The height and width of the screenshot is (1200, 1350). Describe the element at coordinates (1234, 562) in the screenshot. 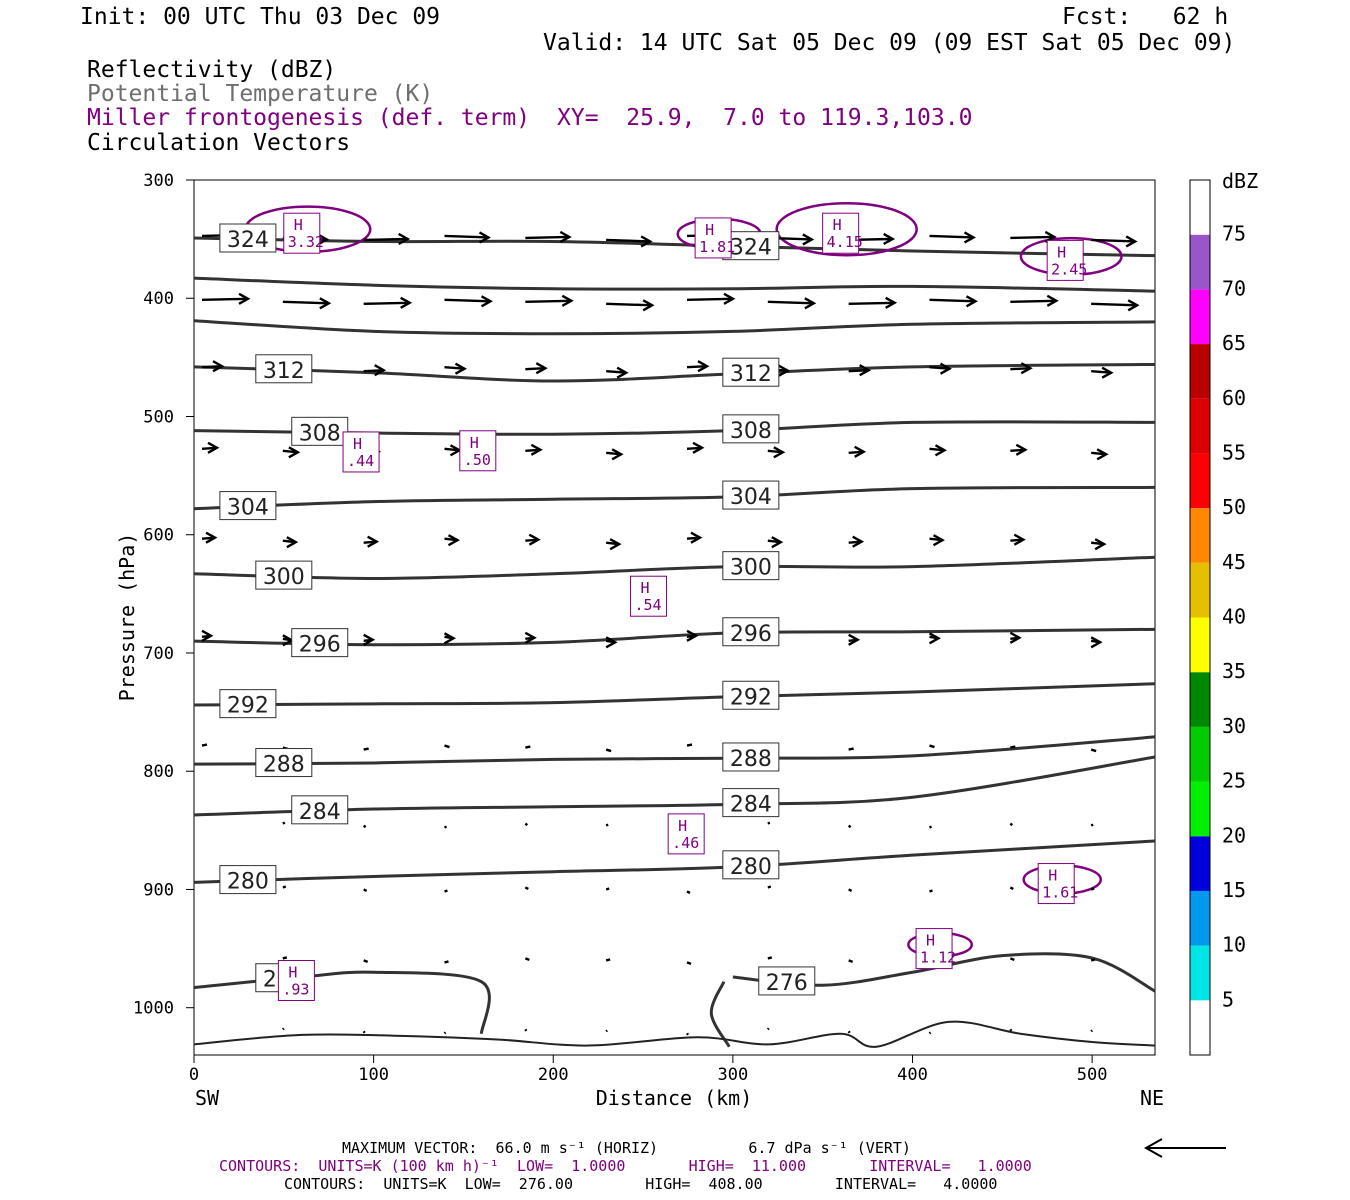

I see `colorbar-level-label: 45` at that location.